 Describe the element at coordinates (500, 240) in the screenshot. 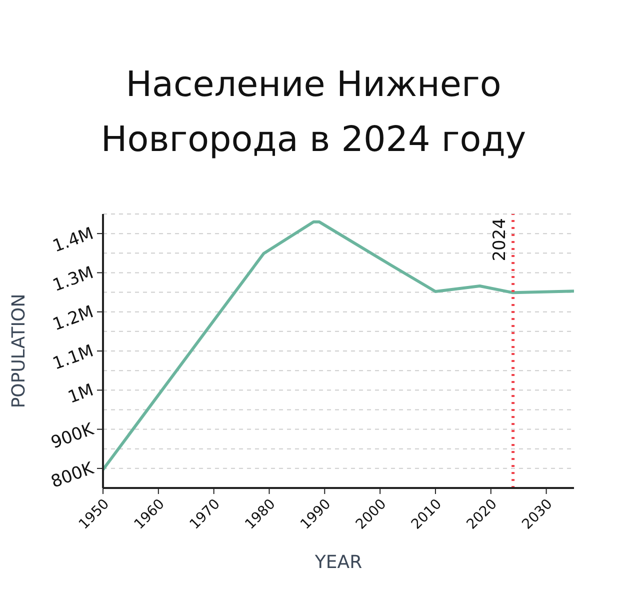

I see `ref-line-label: 2024` at that location.